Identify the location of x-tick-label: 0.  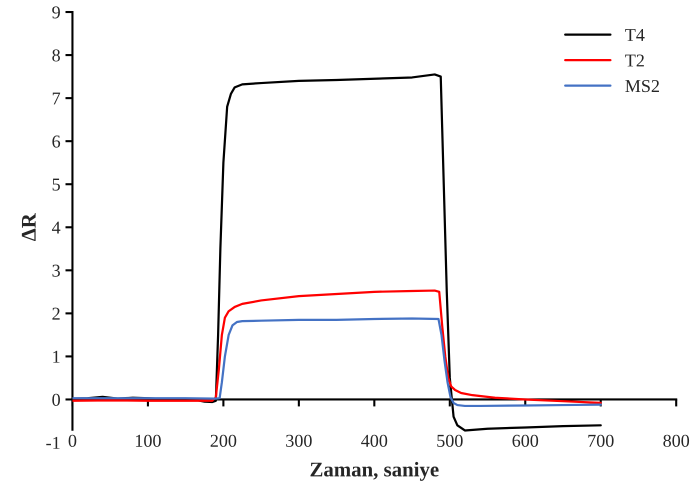
(72, 440).